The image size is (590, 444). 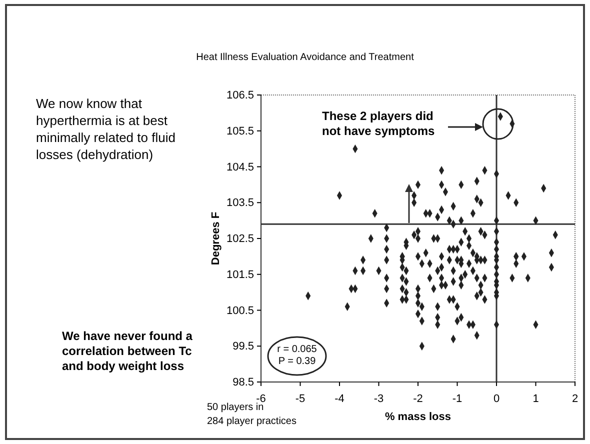 I want to click on annotation: P = 0.39, so click(x=297, y=361).